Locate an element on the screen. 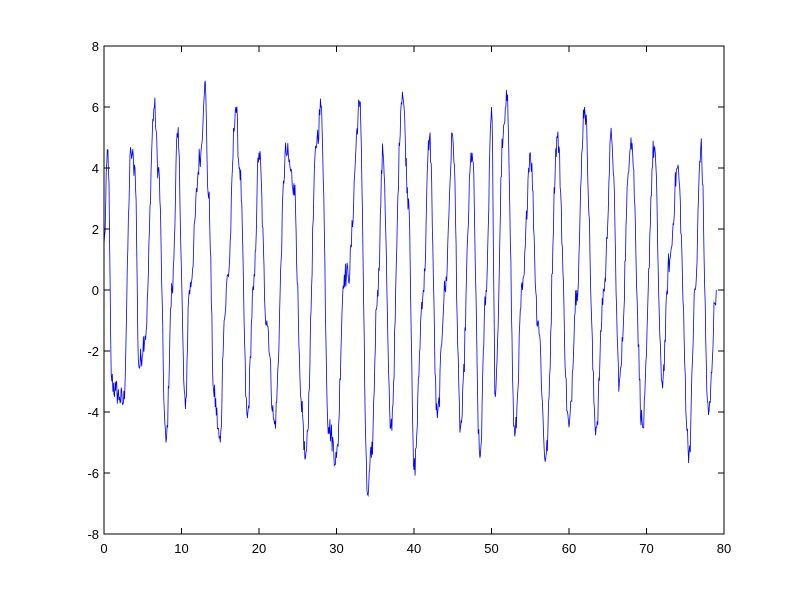 The height and width of the screenshot is (600, 800). x-tick-label: 30 is located at coordinates (336, 548).